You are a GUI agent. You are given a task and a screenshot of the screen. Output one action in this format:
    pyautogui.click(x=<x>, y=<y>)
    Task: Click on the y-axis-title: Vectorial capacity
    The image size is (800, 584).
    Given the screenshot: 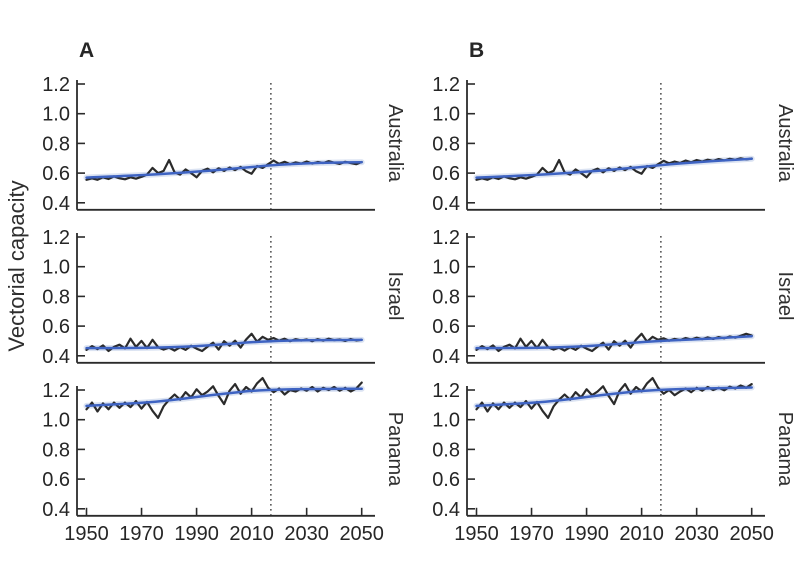 What is the action you would take?
    pyautogui.click(x=16, y=265)
    